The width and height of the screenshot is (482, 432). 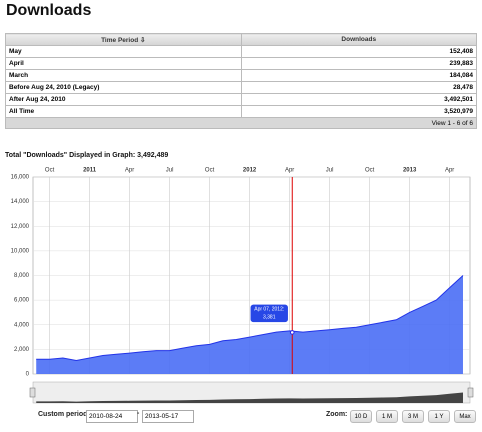 I want to click on x-tick-label: 2013, so click(x=410, y=171).